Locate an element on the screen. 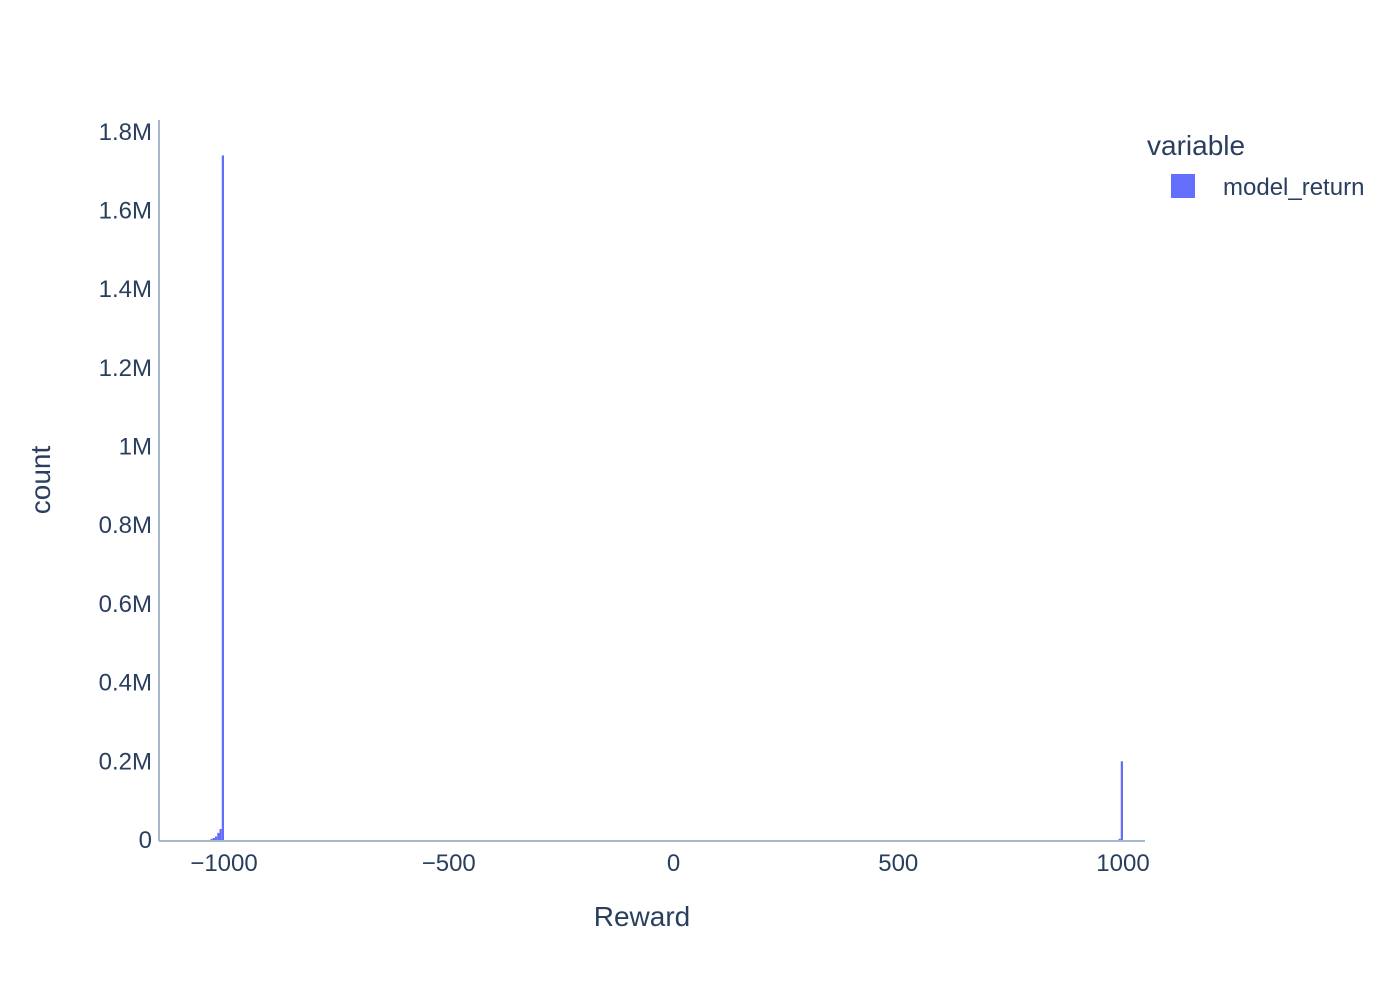 This screenshot has width=1400, height=1000. x-tick-label: −500 is located at coordinates (449, 863).